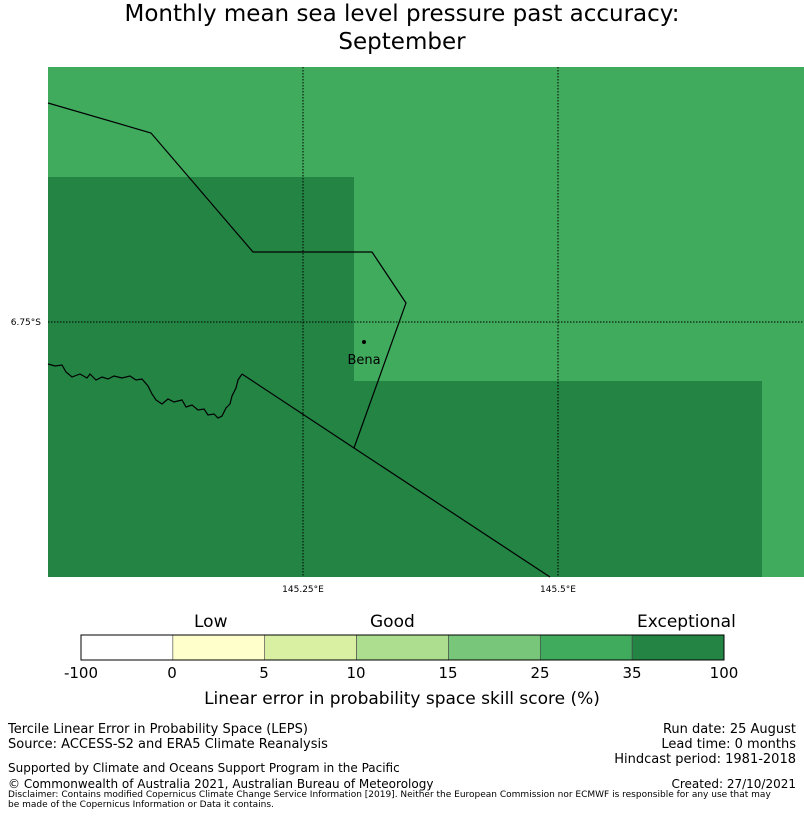  What do you see at coordinates (724, 673) in the screenshot?
I see `tick-100: 100` at bounding box center [724, 673].